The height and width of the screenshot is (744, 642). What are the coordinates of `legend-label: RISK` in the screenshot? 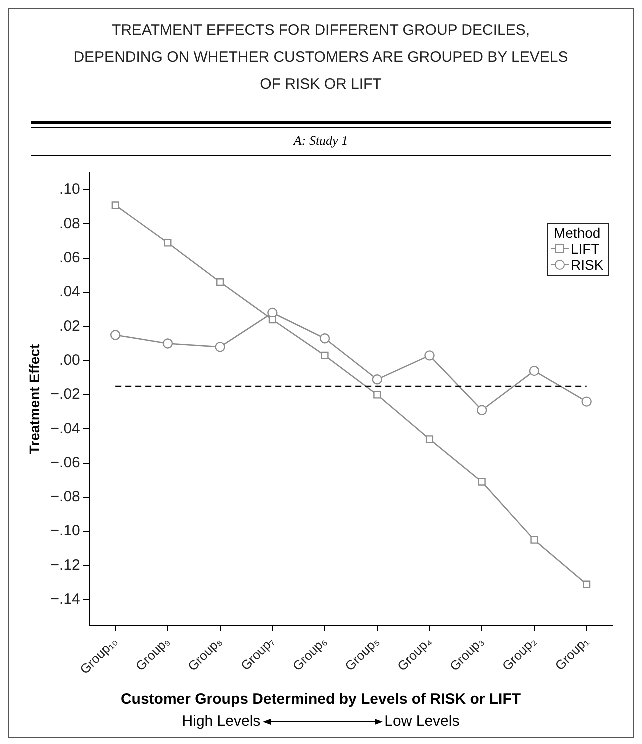 It's located at (587, 265).